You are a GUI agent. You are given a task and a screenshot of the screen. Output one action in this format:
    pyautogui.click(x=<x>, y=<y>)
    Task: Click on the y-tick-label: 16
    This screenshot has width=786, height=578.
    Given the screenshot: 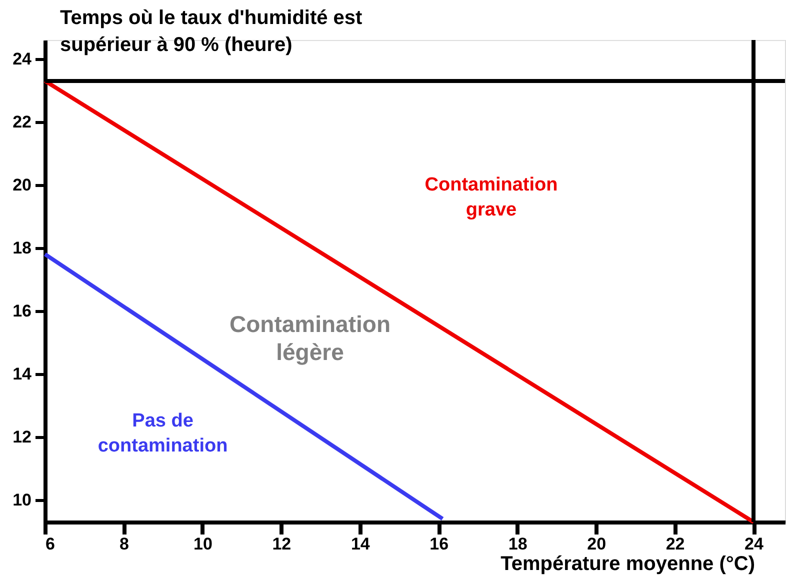 What is the action you would take?
    pyautogui.click(x=22, y=310)
    